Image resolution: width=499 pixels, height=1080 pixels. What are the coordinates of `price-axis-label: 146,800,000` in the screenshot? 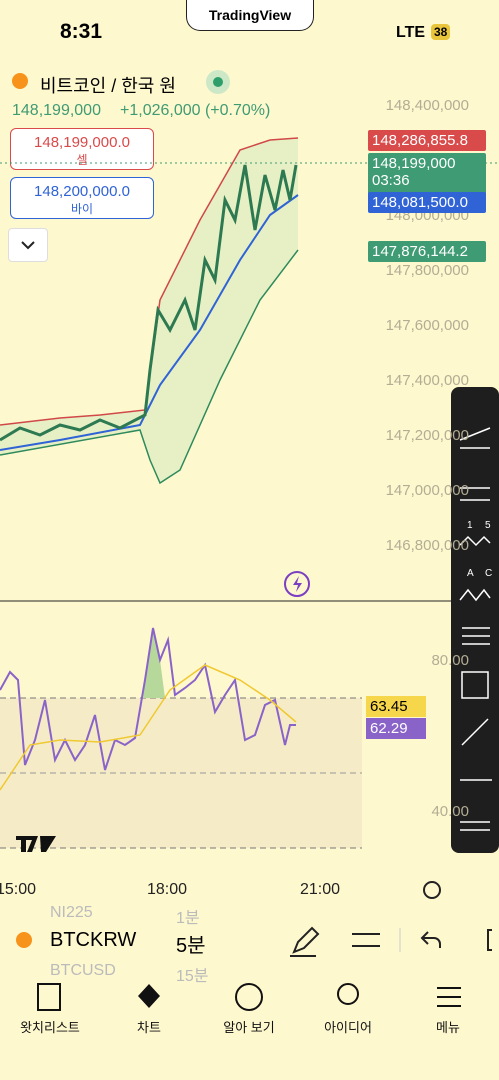 It's located at (427, 545).